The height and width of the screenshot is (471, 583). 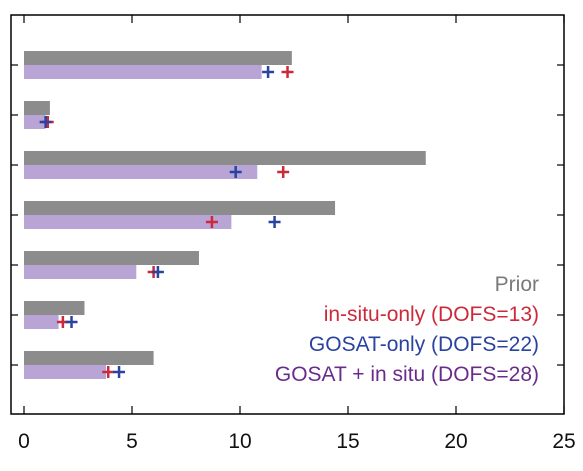 I want to click on bar-series0-row0, so click(x=158, y=58).